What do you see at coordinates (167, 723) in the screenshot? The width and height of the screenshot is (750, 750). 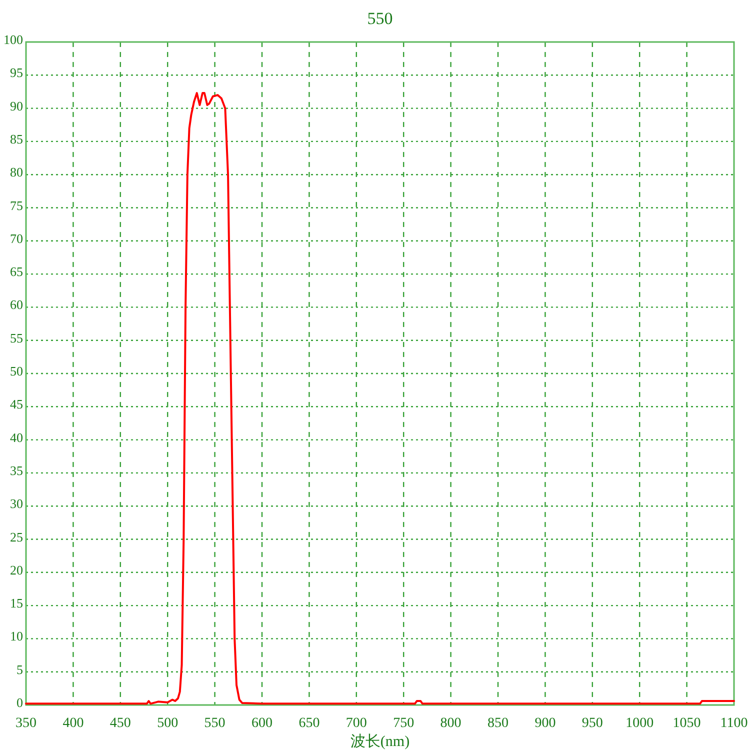 I see `x-tick-label: 500` at bounding box center [167, 723].